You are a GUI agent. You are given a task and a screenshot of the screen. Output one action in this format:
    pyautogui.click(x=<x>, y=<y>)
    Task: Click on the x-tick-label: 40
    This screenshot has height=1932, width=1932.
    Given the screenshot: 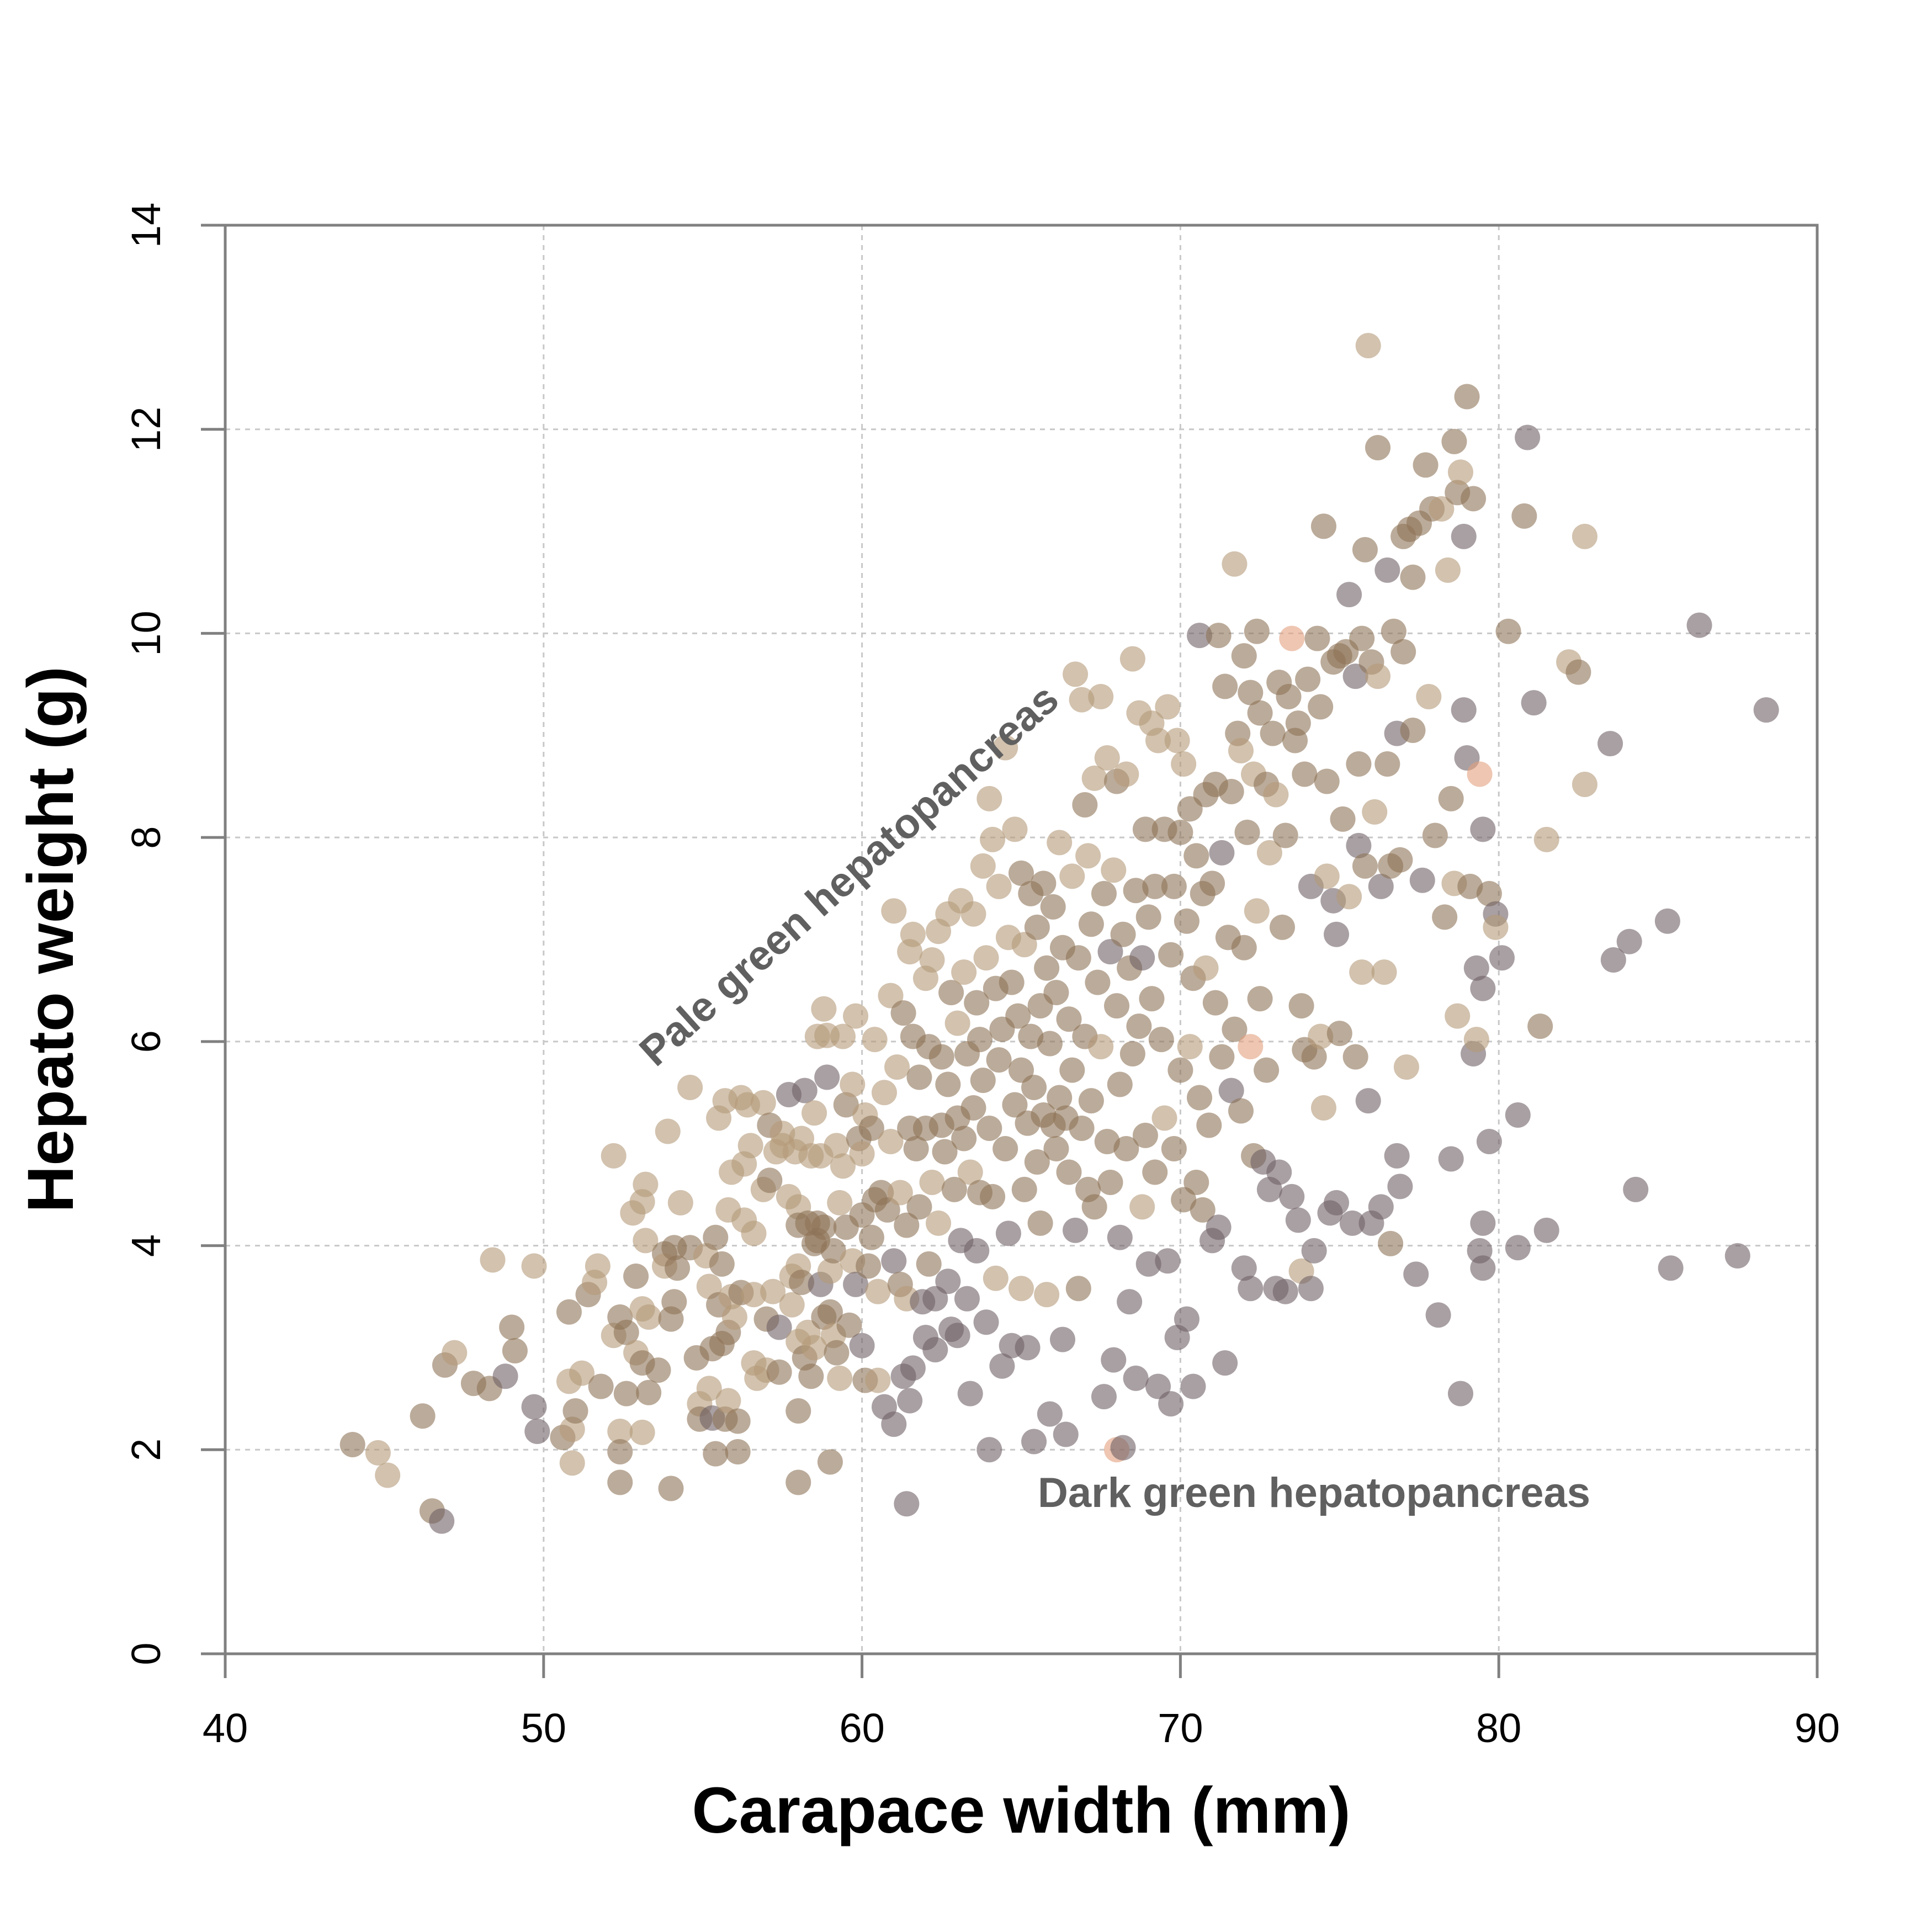 What is the action you would take?
    pyautogui.click(x=226, y=1728)
    